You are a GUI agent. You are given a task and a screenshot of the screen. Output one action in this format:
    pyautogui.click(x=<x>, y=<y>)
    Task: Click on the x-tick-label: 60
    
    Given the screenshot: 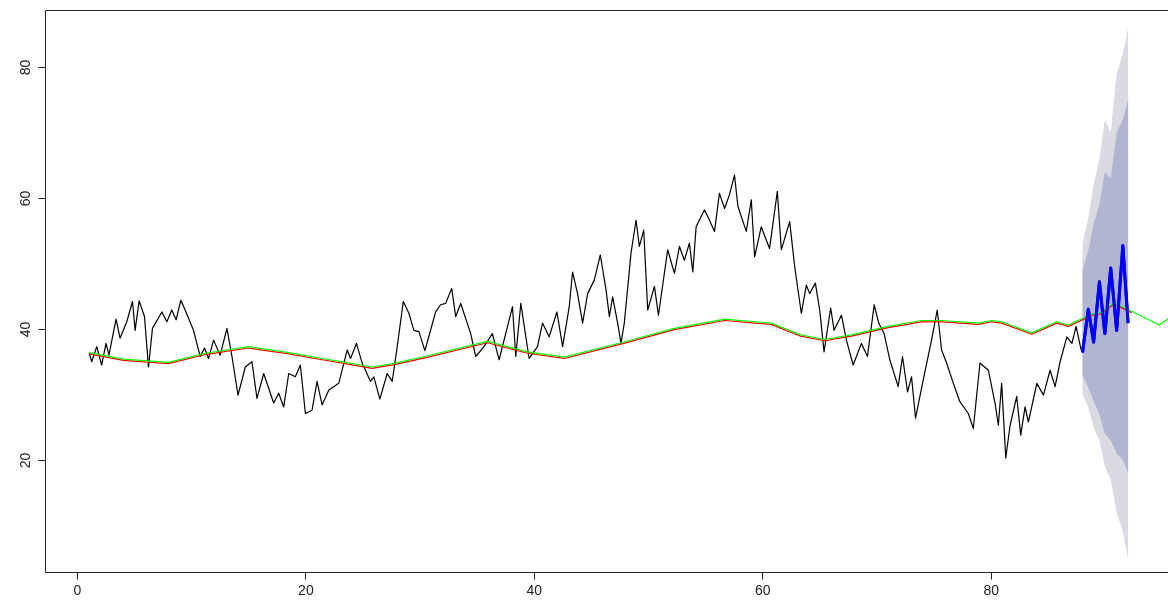 What is the action you would take?
    pyautogui.click(x=762, y=589)
    